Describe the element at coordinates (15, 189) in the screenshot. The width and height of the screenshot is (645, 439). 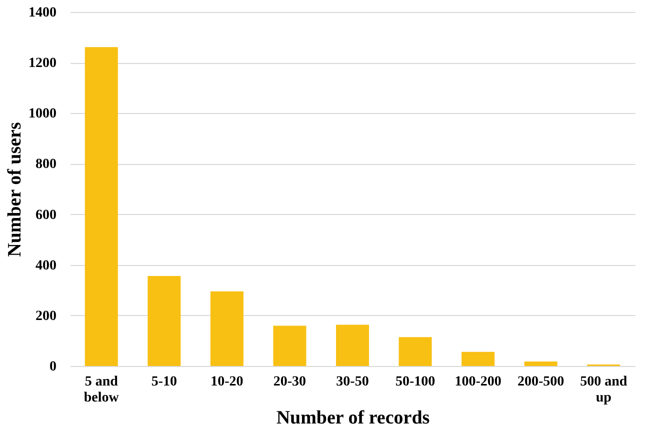
I see `y-axis-title: Number of users` at that location.